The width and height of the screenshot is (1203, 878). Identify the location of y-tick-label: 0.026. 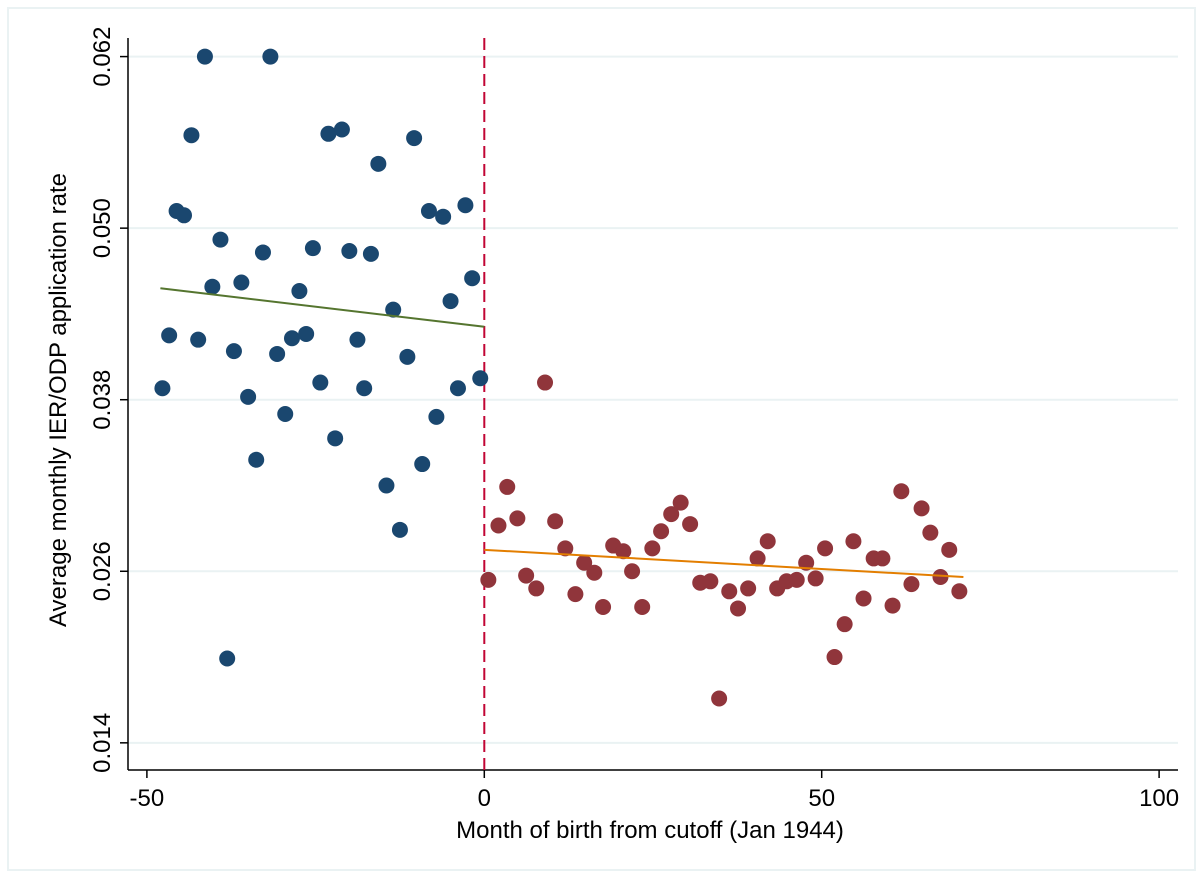
(102, 571).